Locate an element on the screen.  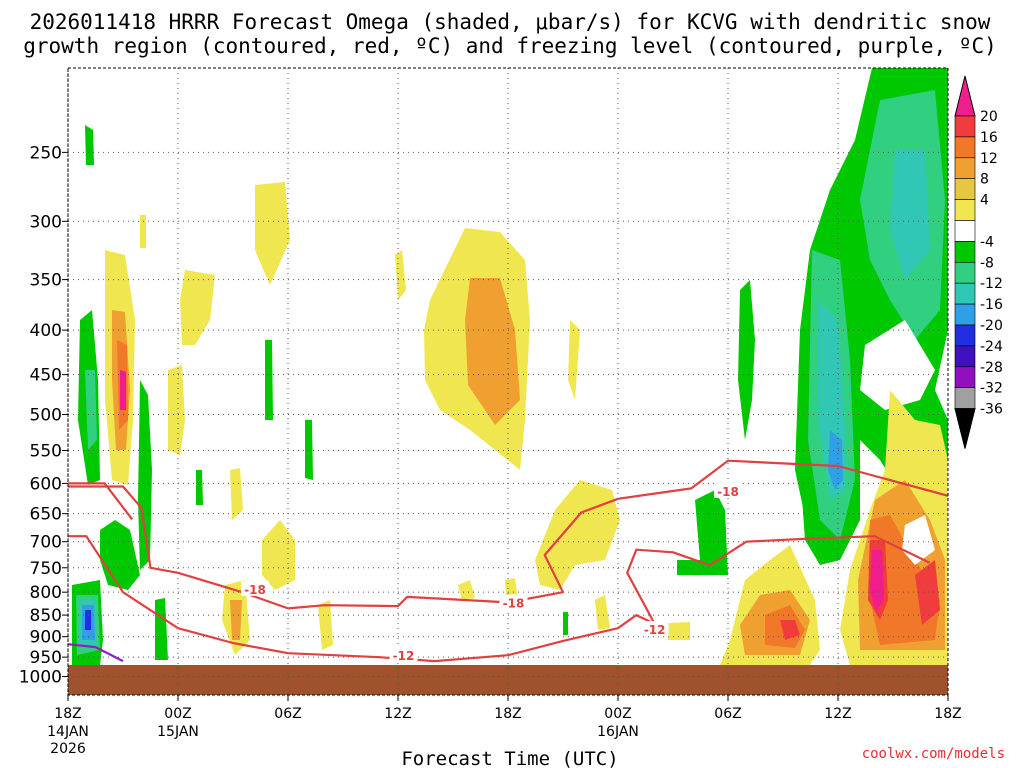
yellow-patch-00z-mid is located at coordinates (176, 410).